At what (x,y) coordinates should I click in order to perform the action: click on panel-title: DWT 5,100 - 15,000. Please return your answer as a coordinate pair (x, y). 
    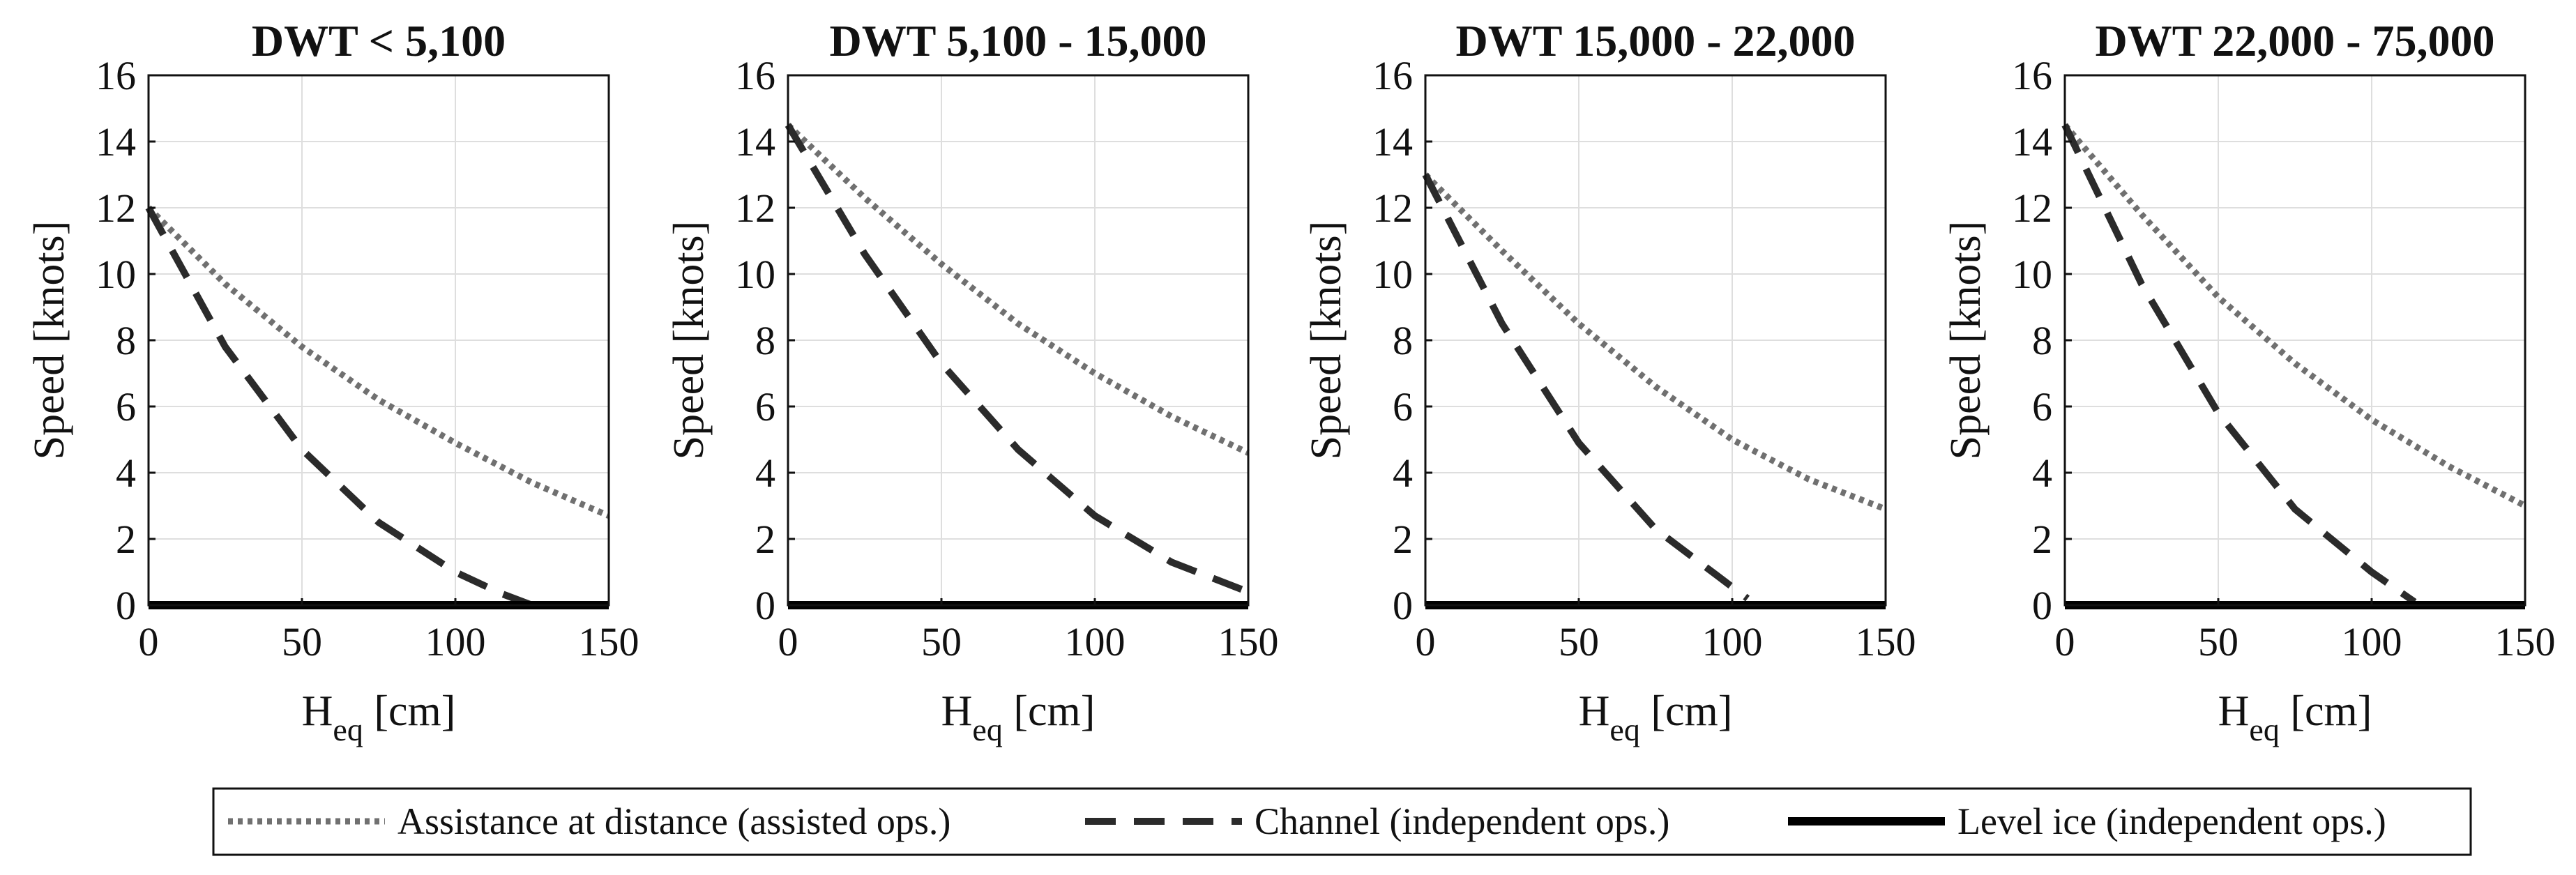
    Looking at the image, I should click on (1017, 41).